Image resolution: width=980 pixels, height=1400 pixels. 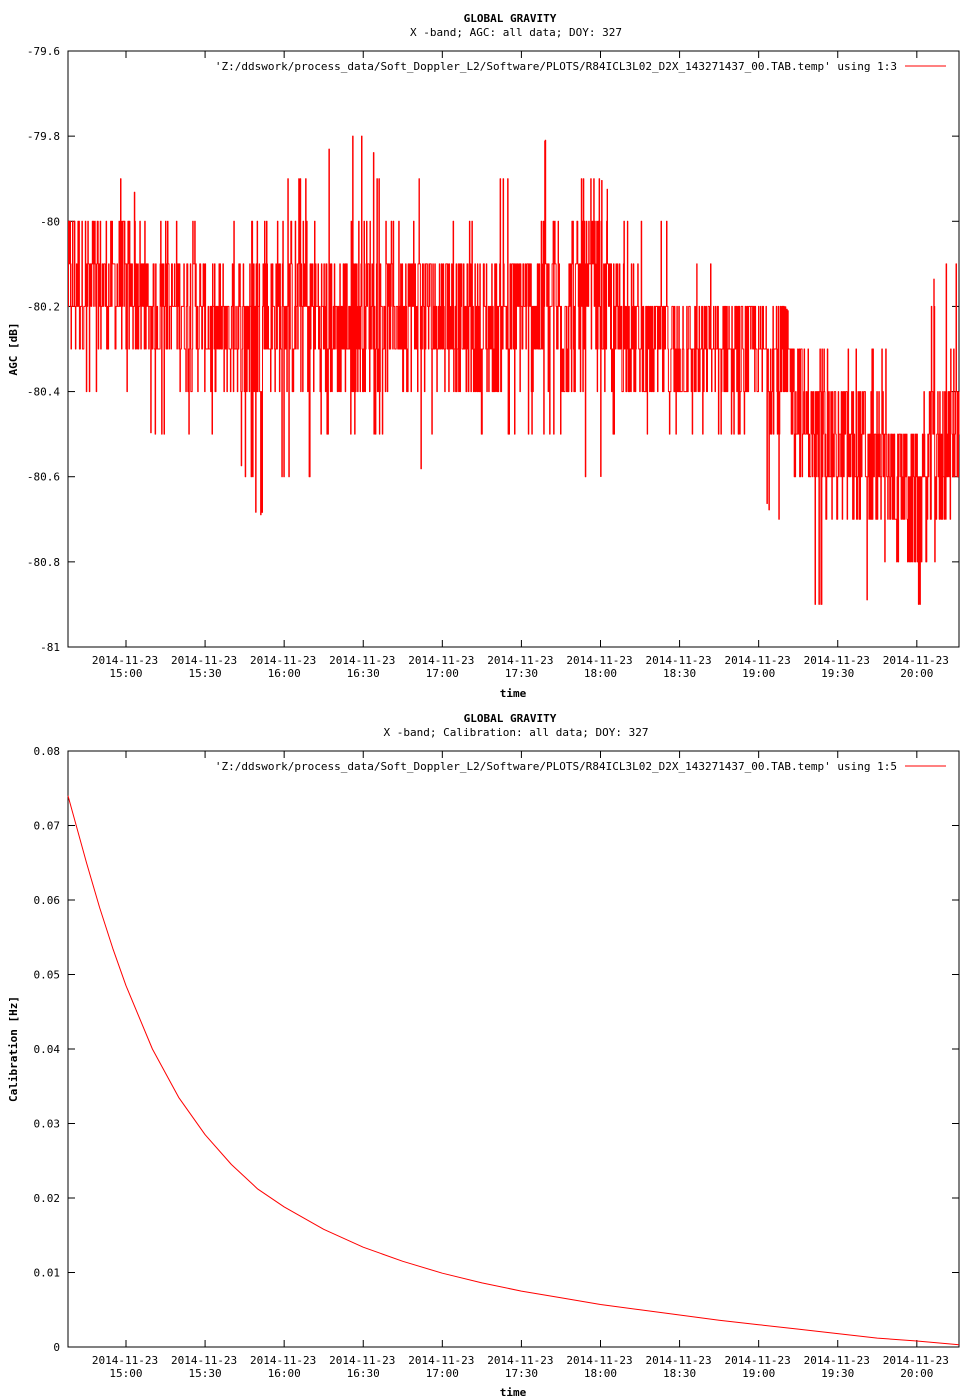 I want to click on y-tick-label: 0.04, so click(x=47, y=1049).